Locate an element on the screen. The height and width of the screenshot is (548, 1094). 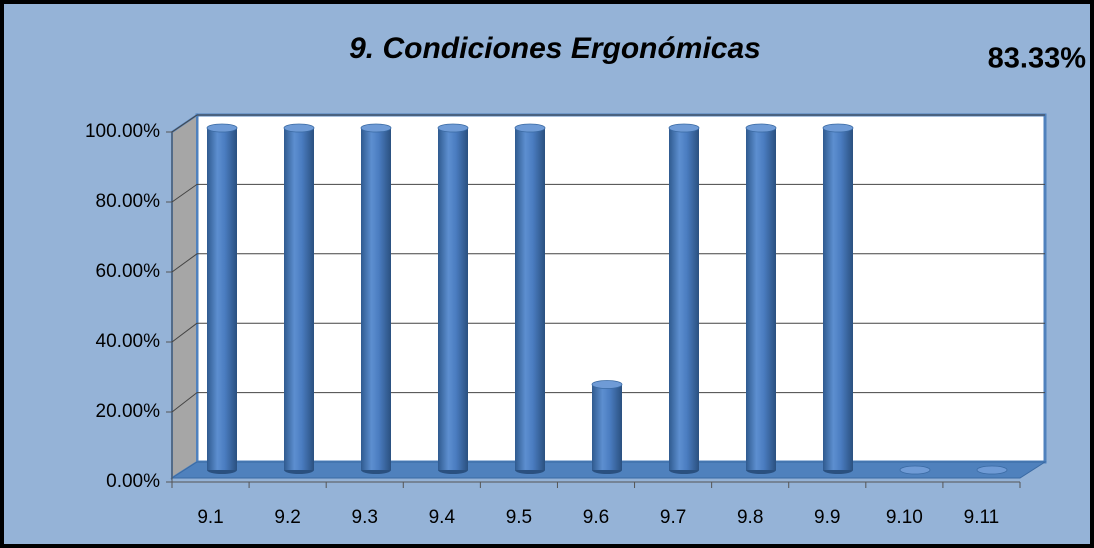
x-tick-label: 9.2 is located at coordinates (287, 517).